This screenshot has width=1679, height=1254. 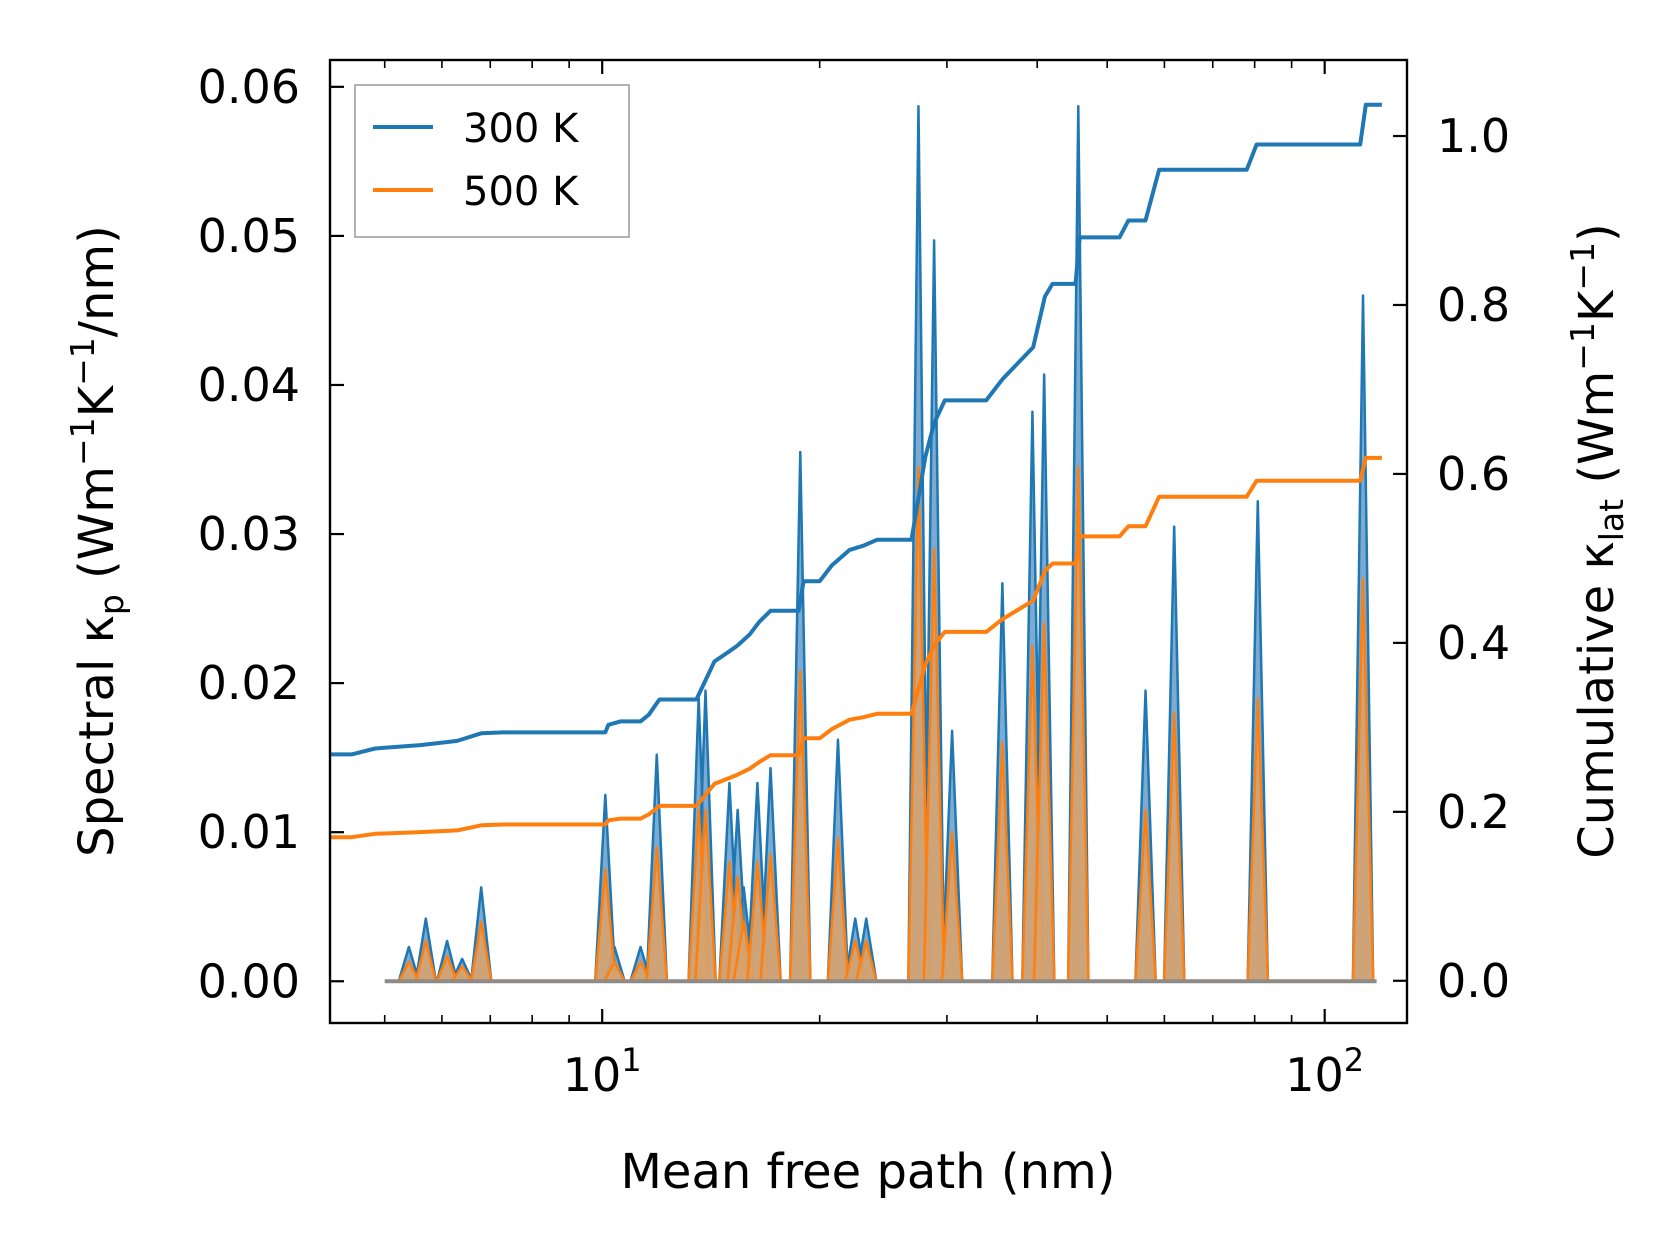 I want to click on right-axis-title-unit-close: ), so click(x=1597, y=232).